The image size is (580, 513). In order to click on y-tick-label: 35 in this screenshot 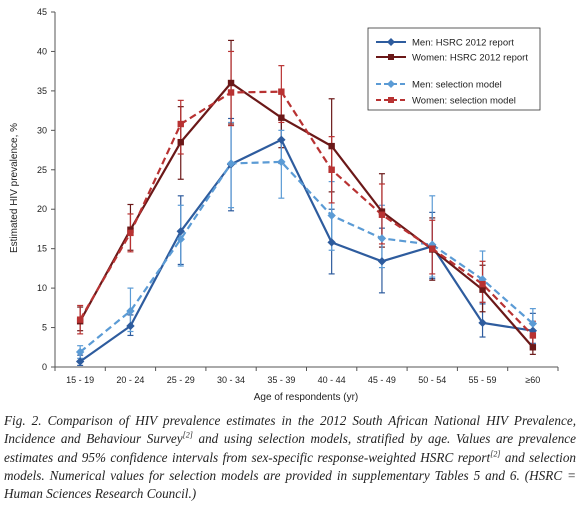, I will do `click(42, 91)`.